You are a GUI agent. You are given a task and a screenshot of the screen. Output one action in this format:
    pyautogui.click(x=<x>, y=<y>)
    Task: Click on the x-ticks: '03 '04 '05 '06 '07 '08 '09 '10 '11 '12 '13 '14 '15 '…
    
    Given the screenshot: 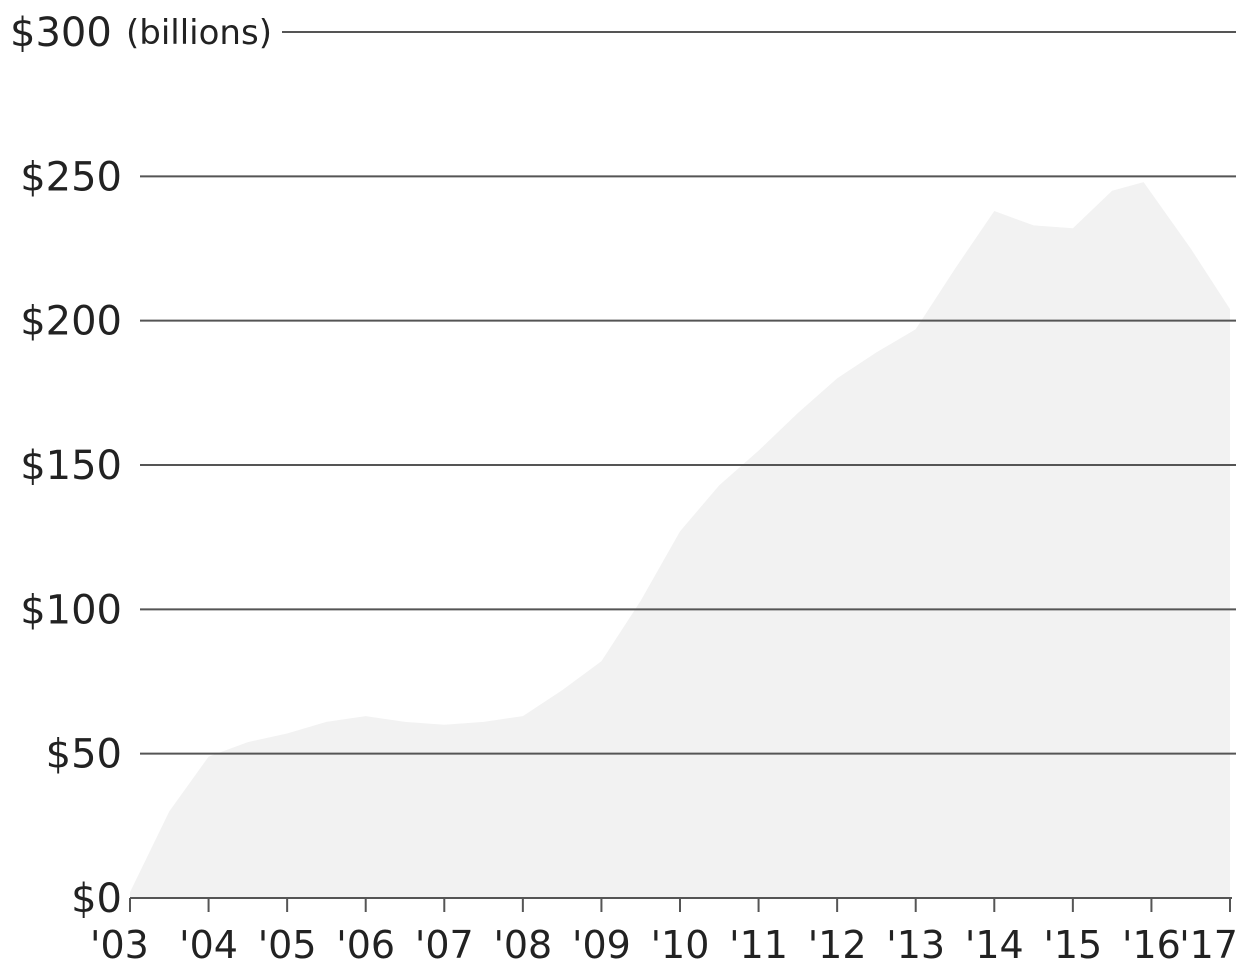 What is the action you would take?
    pyautogui.click(x=664, y=932)
    